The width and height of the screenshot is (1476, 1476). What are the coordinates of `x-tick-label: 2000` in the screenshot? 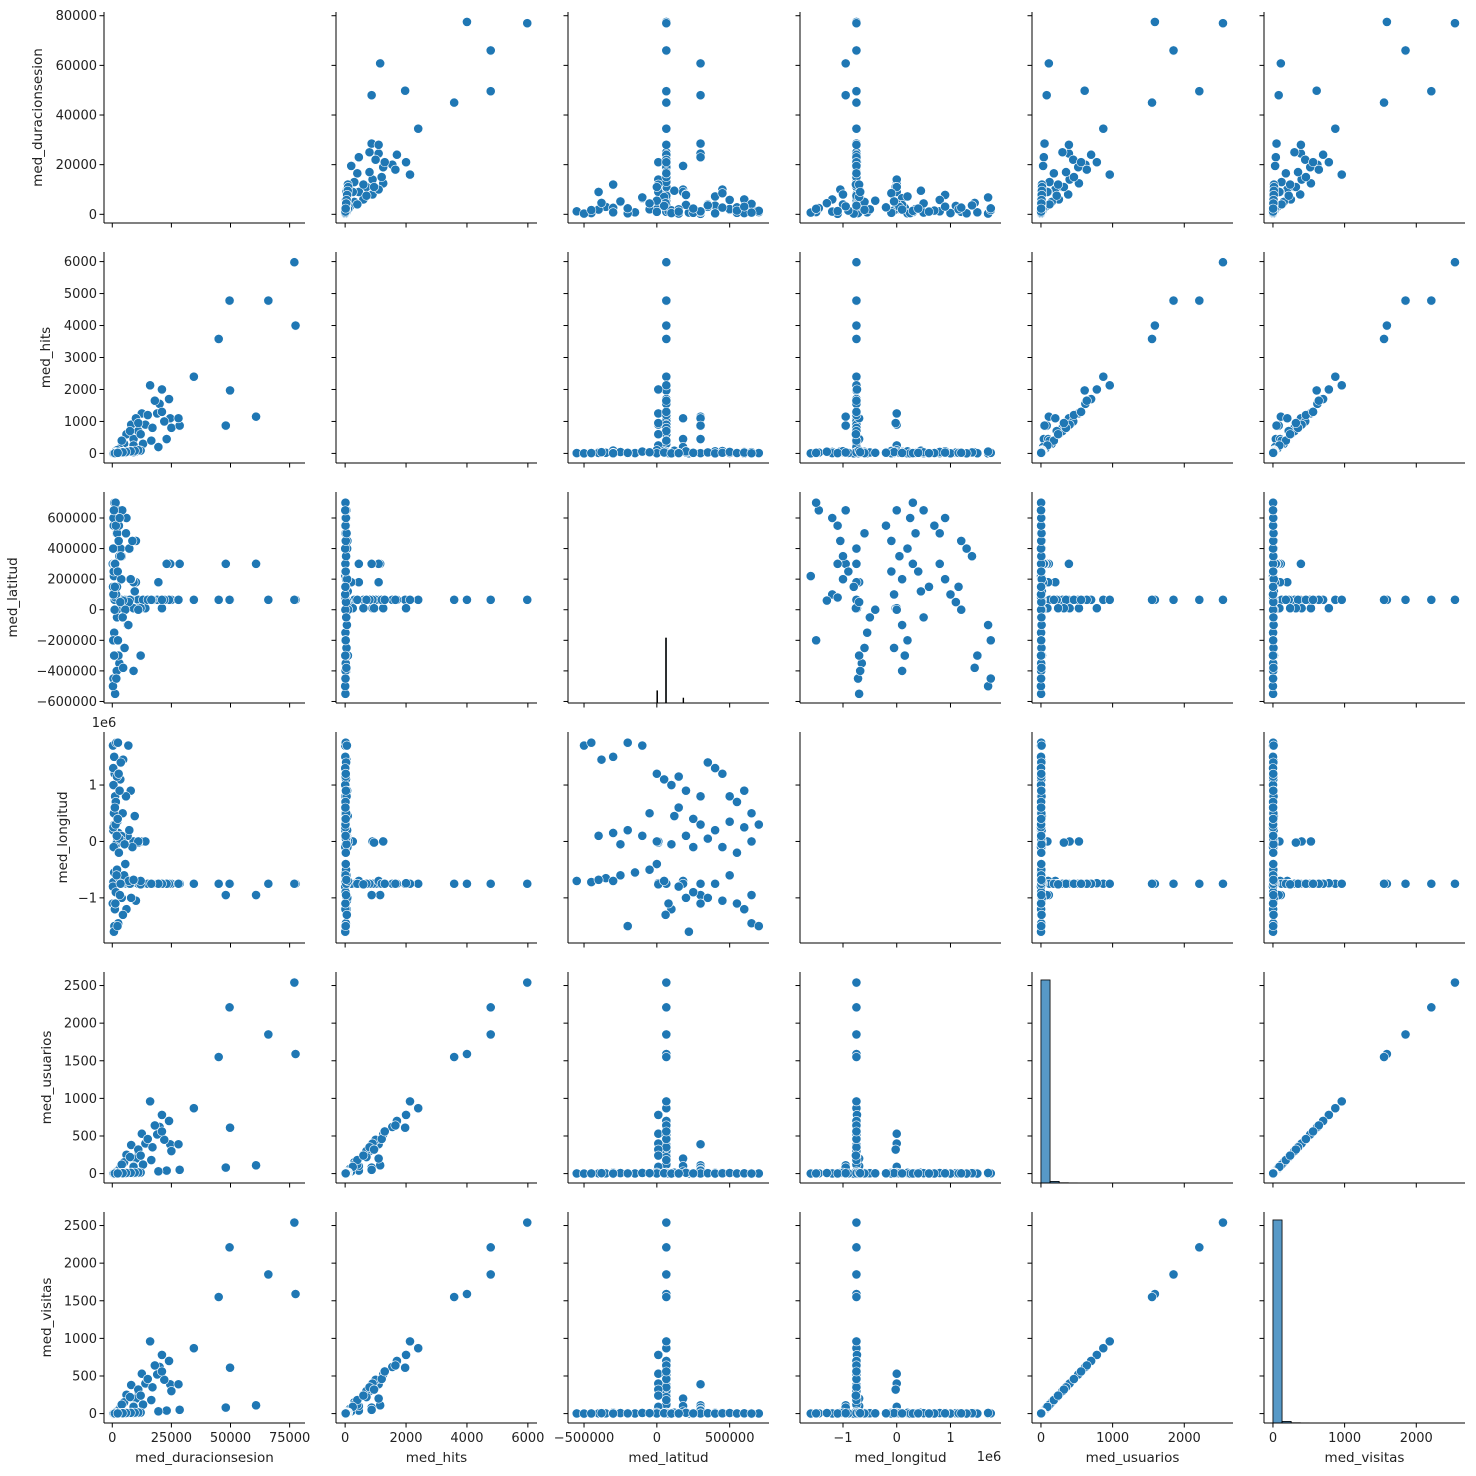 It's located at (405, 1438).